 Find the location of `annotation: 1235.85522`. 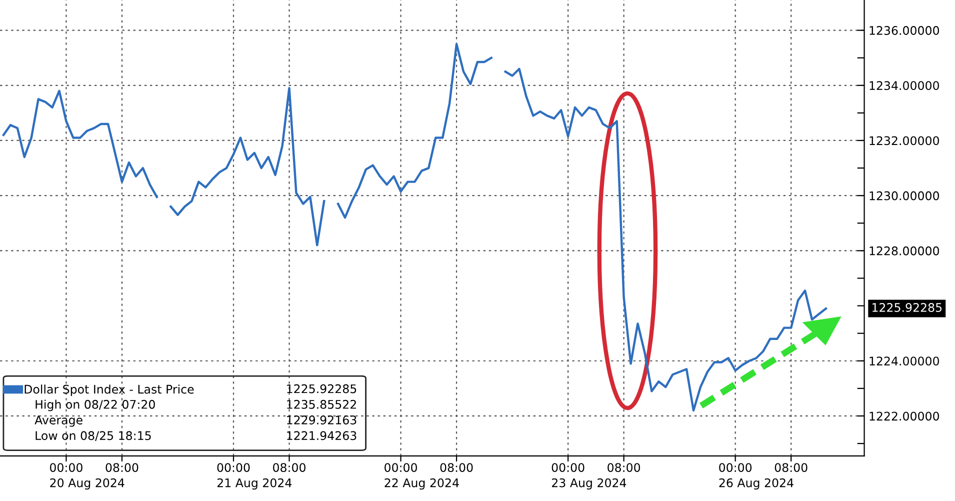

annotation: 1235.85522 is located at coordinates (321, 404).